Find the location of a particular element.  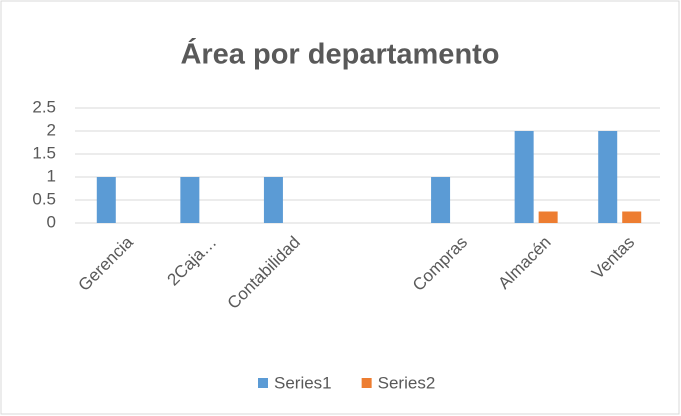

y-tick-label: 0 is located at coordinates (51, 221).